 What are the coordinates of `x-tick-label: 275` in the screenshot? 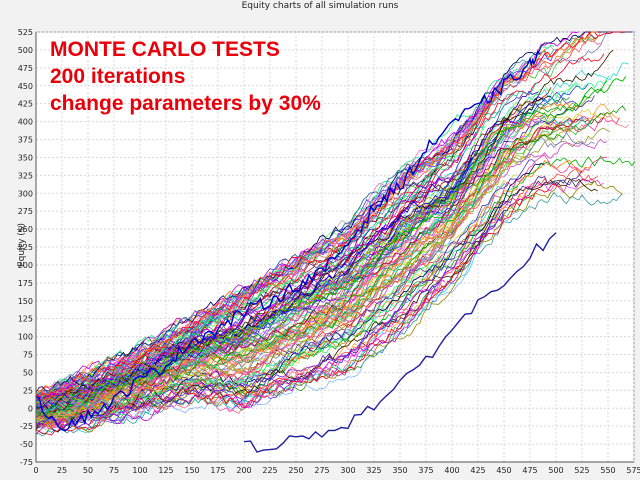 It's located at (321, 470).